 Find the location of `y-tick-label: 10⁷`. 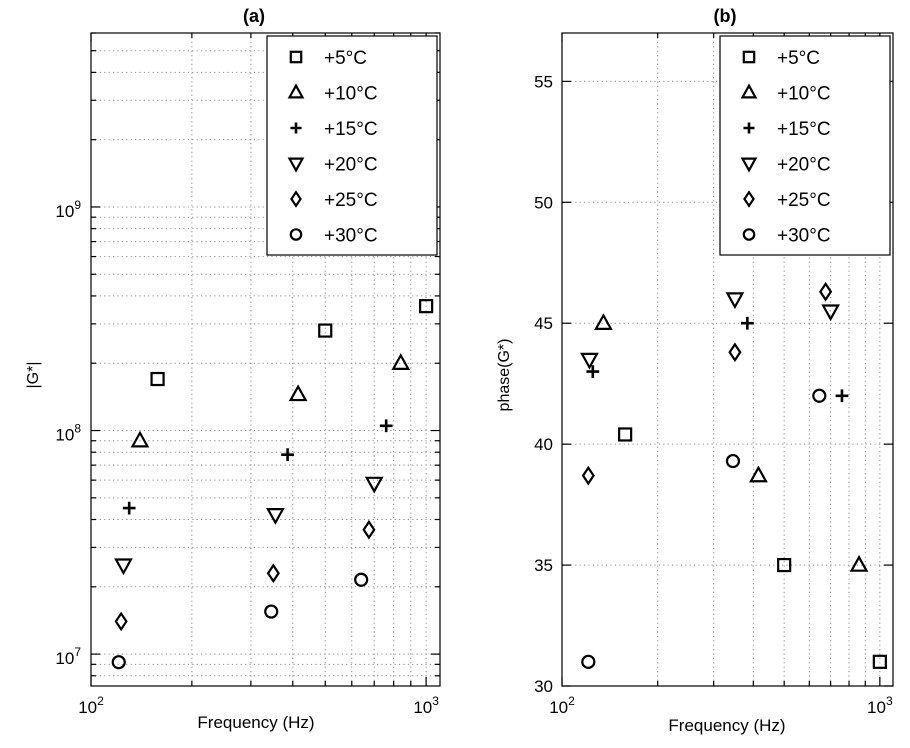

y-tick-label: 10⁷ is located at coordinates (68, 656).